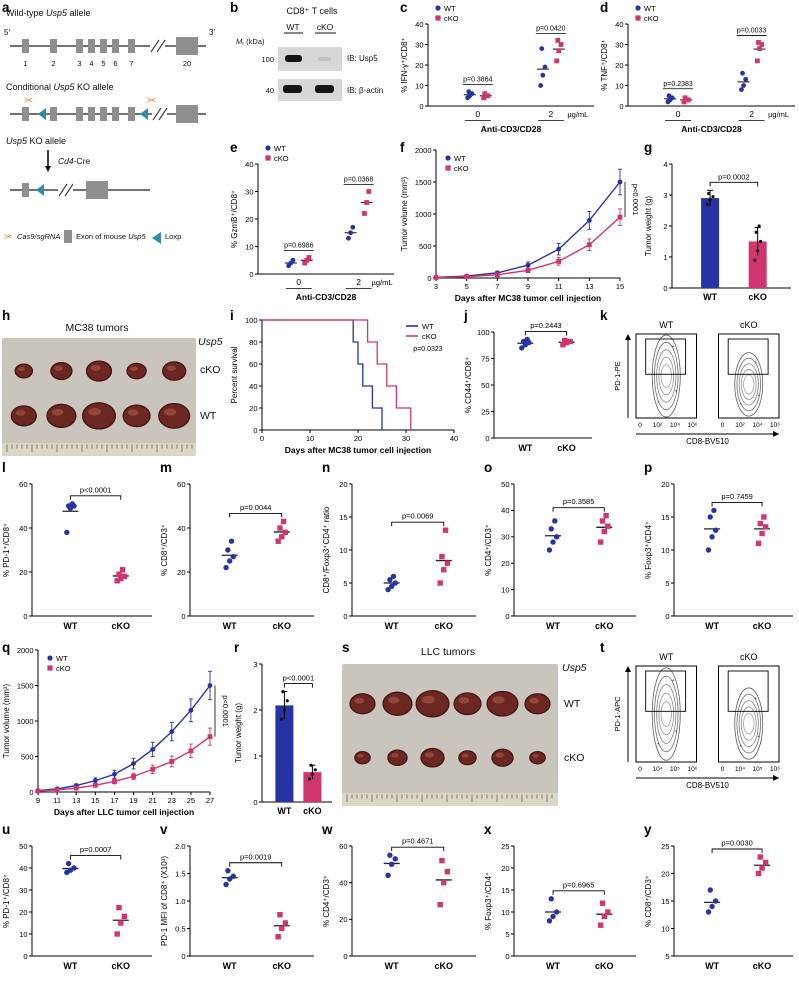  I want to click on svg-text: PD-1 MFI of CD8⁺ (X10³), so click(164, 901).